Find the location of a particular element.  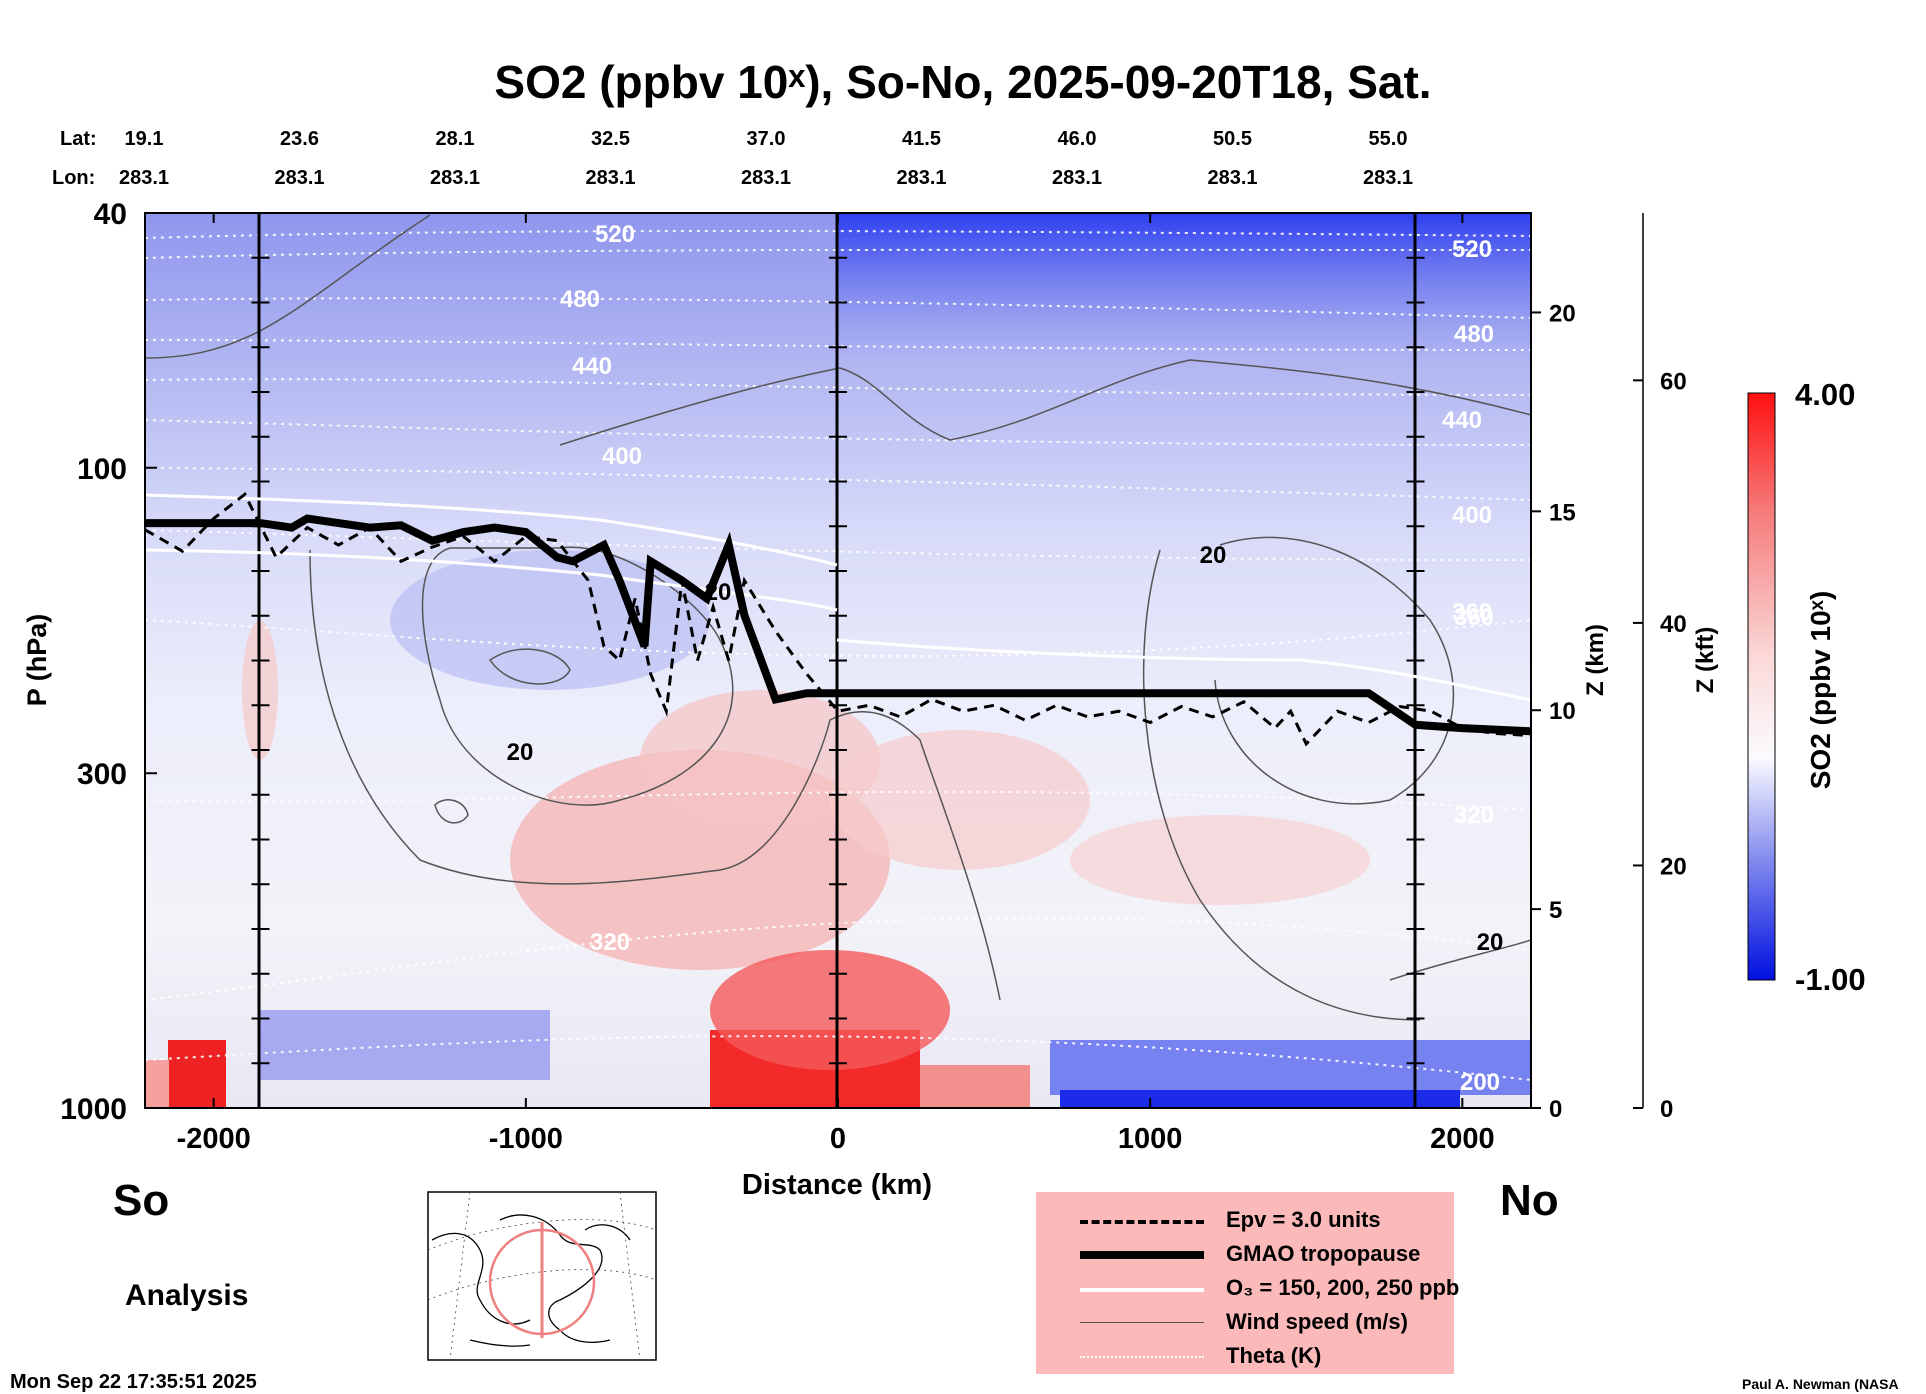

z-kft-axis-label: Z (kft) is located at coordinates (1705, 660).